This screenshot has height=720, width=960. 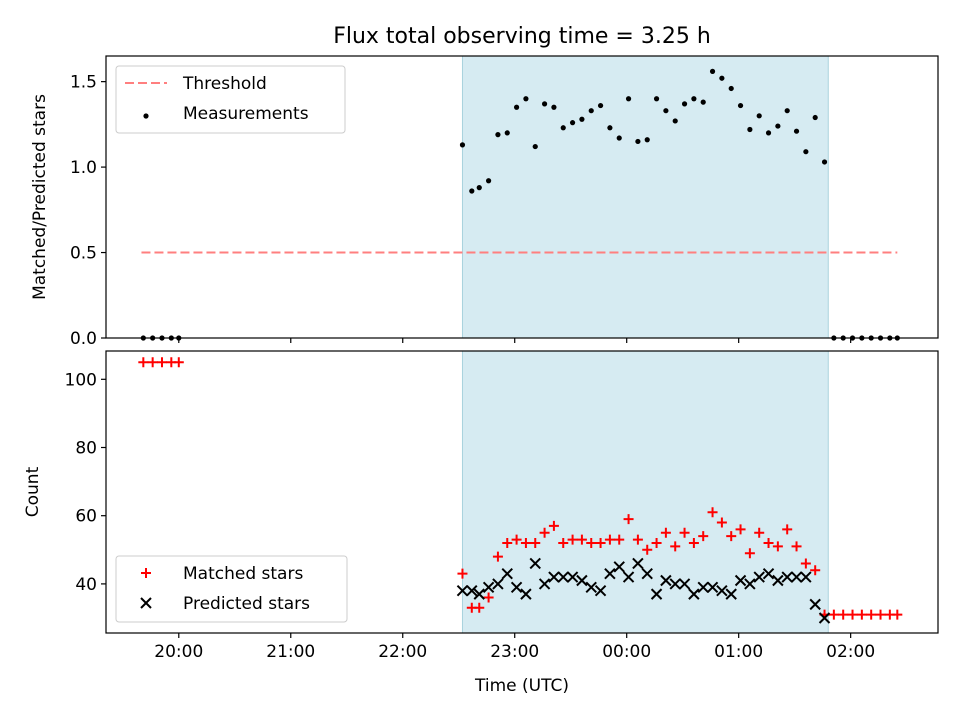 I want to click on y-tick-label: 0.5, so click(x=83, y=254).